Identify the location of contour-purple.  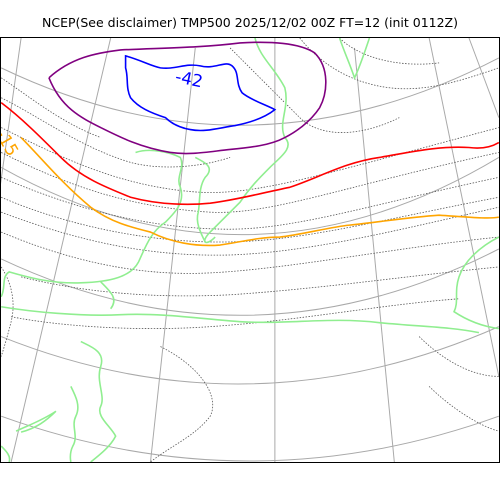
(187, 98).